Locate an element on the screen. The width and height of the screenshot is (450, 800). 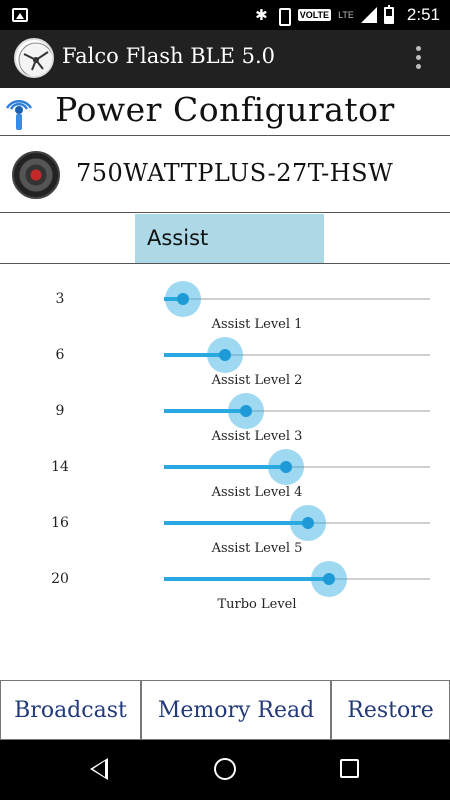
slider-value: 9 is located at coordinates (60, 411).